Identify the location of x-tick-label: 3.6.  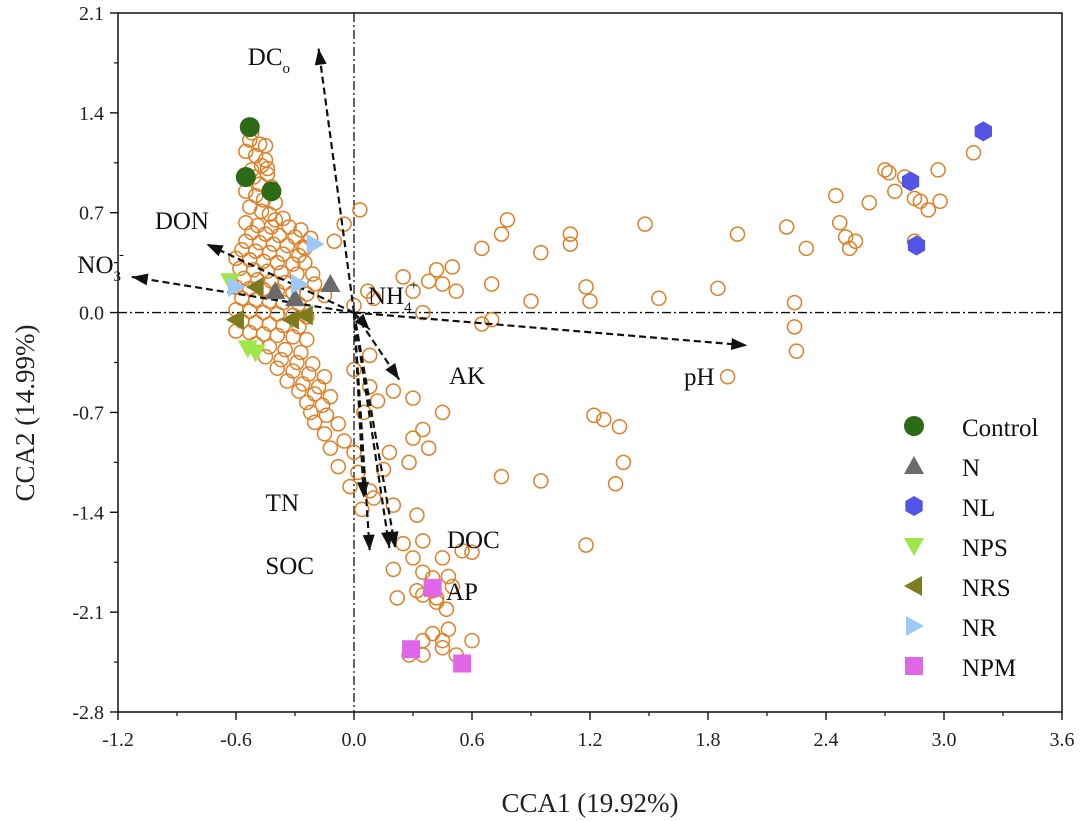
(1062, 740).